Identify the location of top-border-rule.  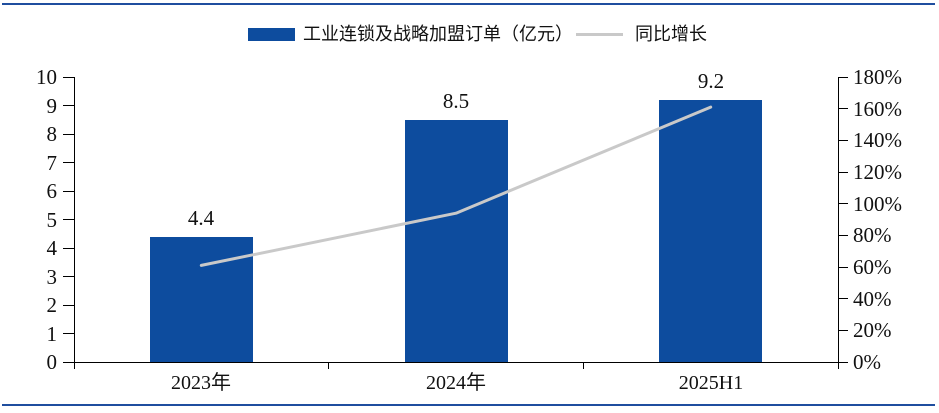
(468, 4).